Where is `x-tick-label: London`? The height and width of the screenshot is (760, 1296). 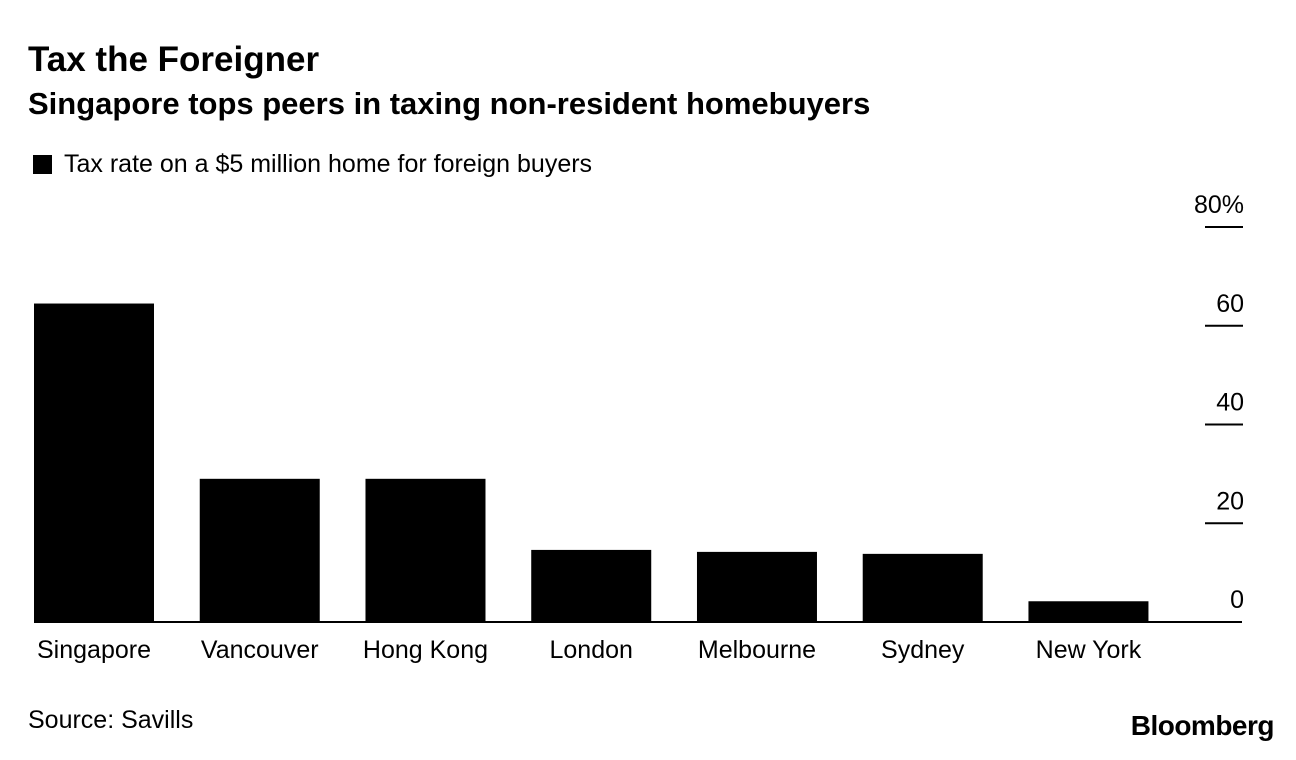
x-tick-label: London is located at coordinates (591, 650).